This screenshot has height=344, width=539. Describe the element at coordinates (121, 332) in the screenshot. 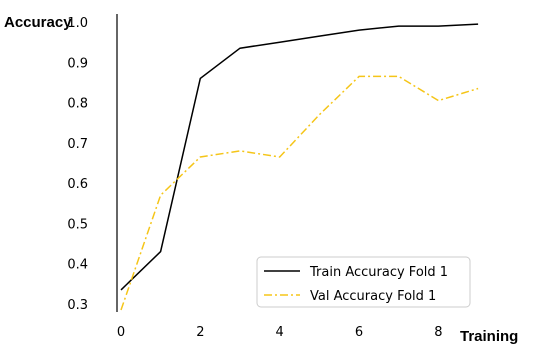

I see `x-tick-label: 0` at that location.